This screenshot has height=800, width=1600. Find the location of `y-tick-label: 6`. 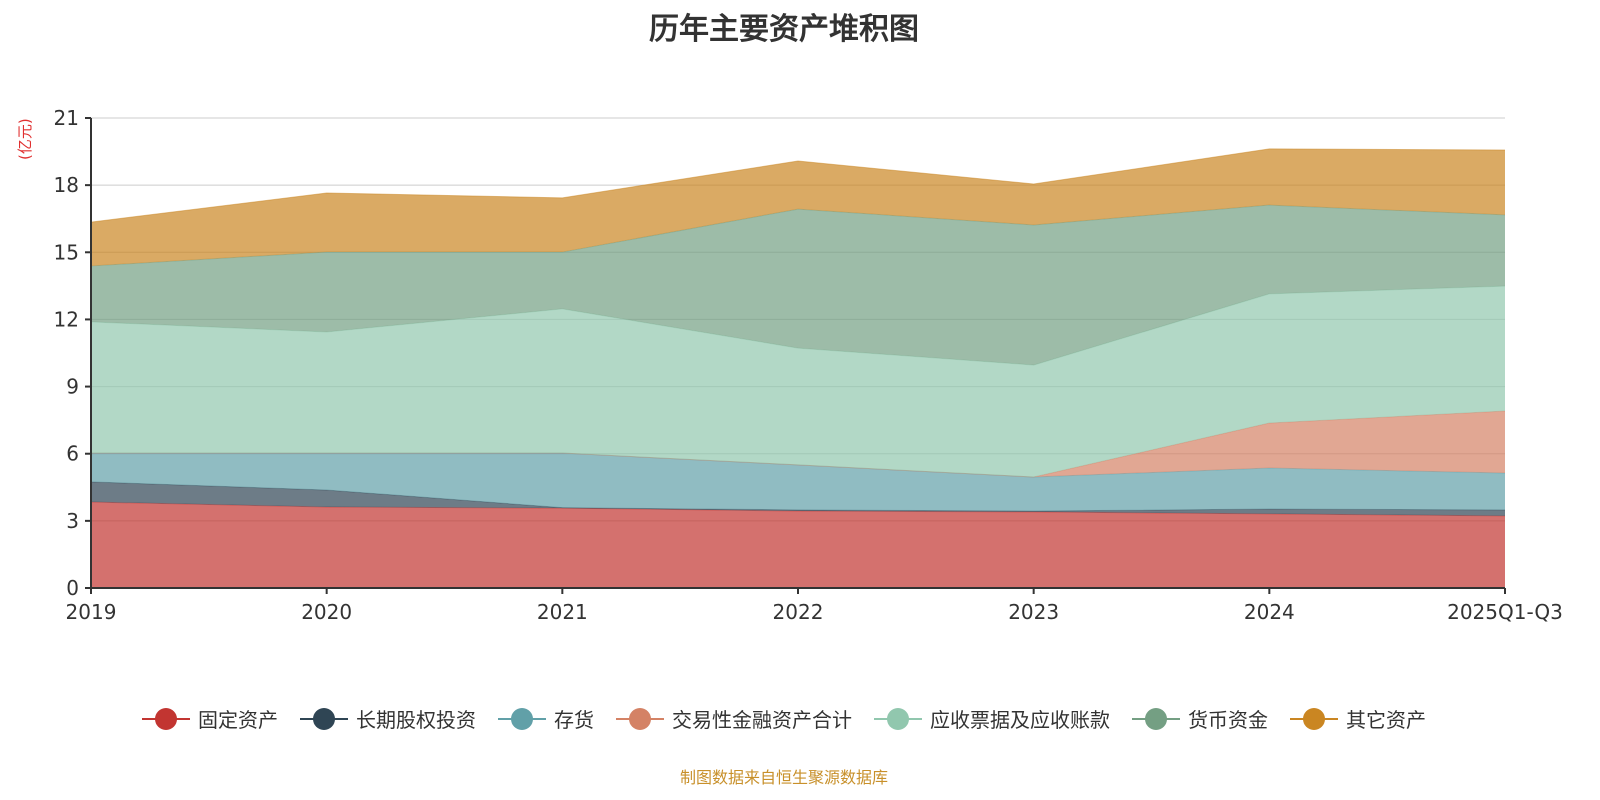

y-tick-label: 6 is located at coordinates (72, 454).